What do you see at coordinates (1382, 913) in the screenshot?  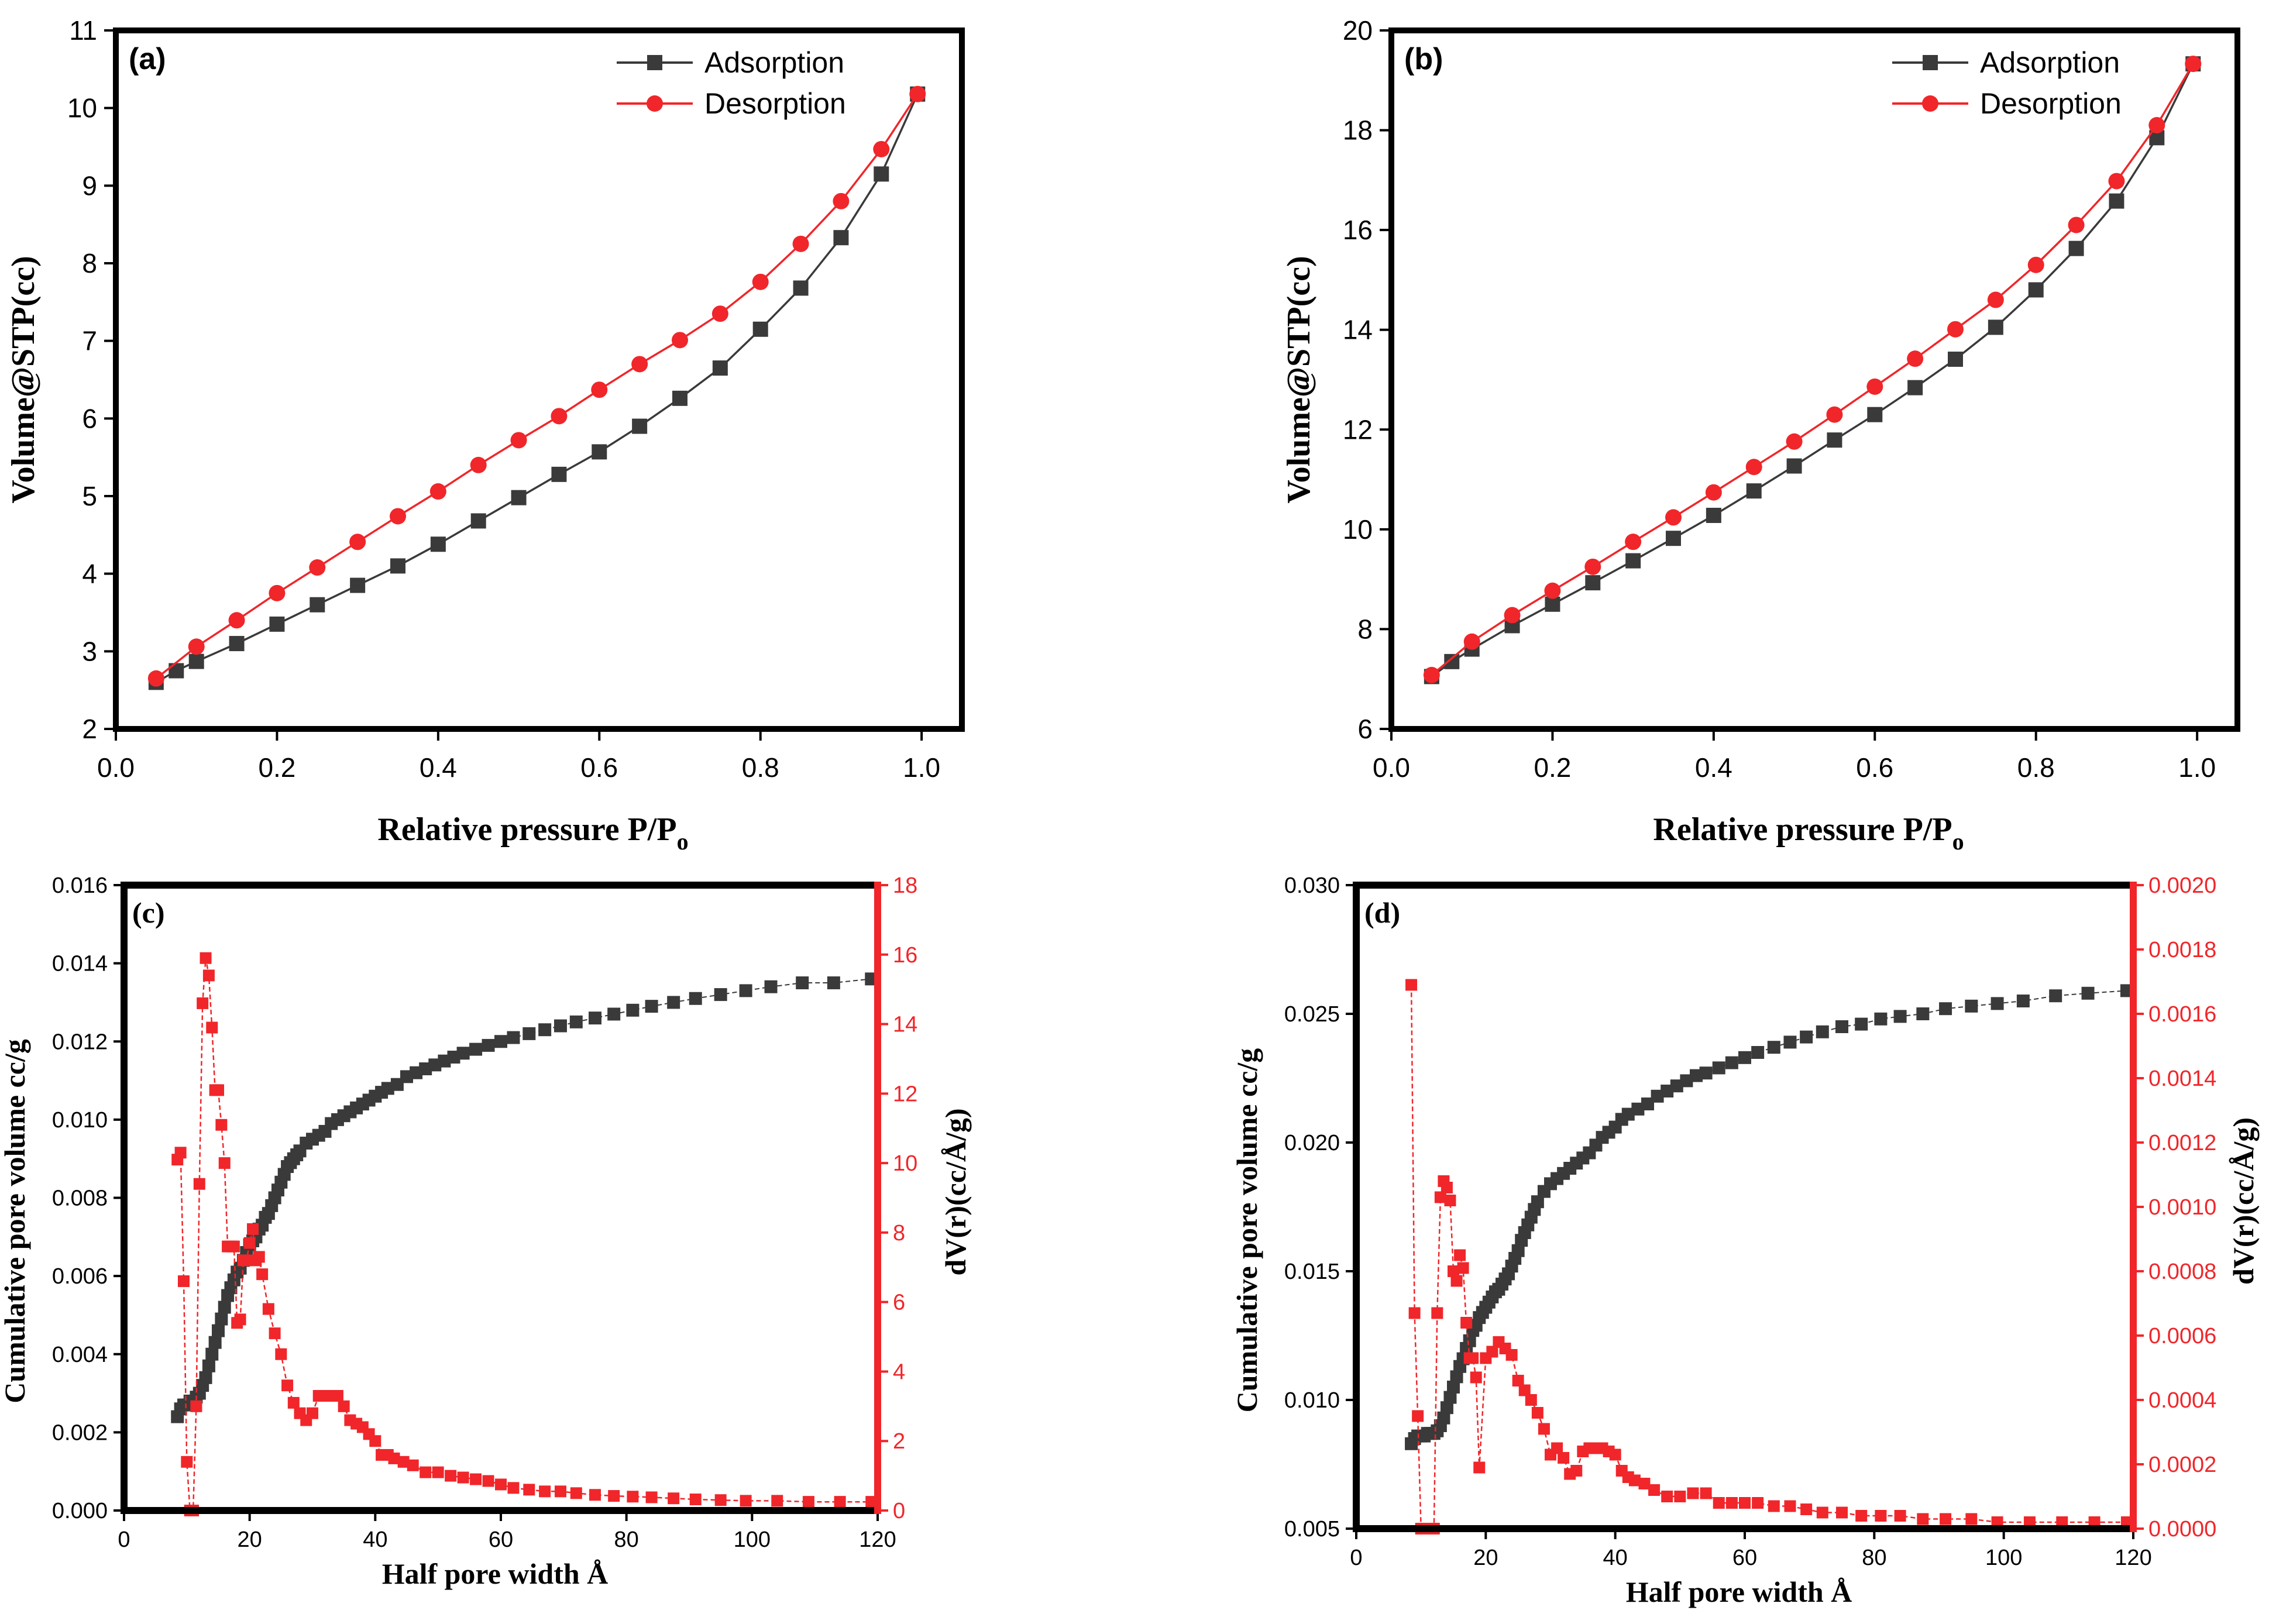 I see `panel-label: (d)` at bounding box center [1382, 913].